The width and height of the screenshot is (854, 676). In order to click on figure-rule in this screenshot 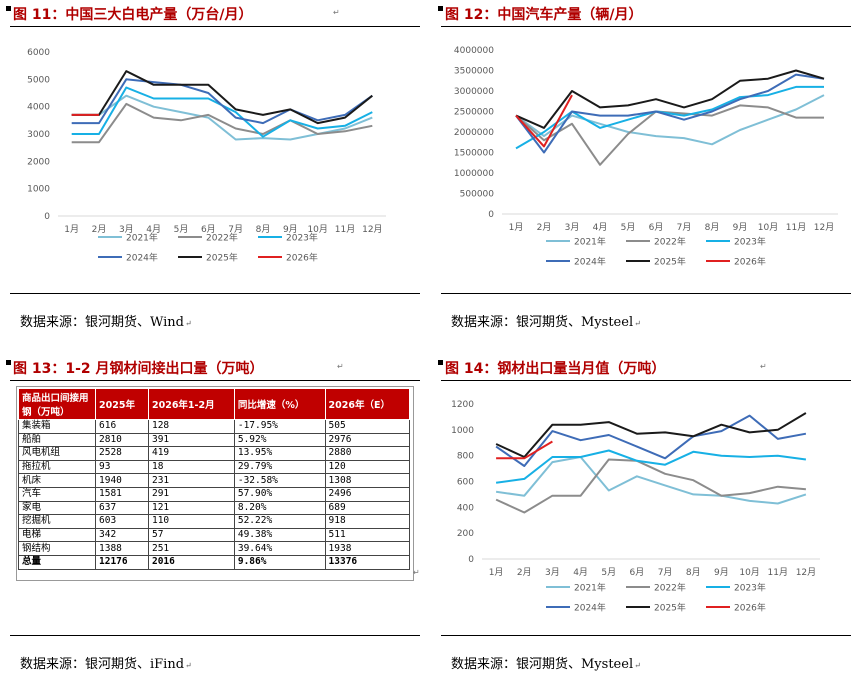, I will do `click(646, 635)`.